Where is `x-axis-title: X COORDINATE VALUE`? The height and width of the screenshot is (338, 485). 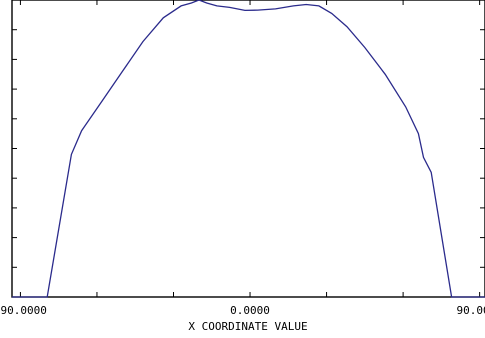
x-axis-title: X COORDINATE VALUE is located at coordinates (247, 326).